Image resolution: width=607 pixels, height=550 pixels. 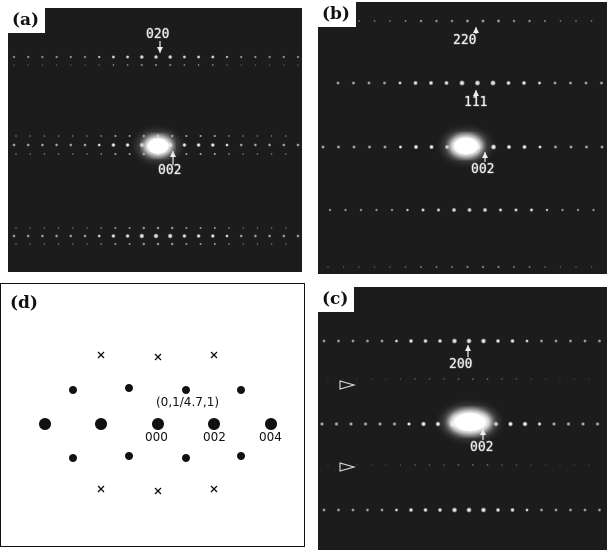 What do you see at coordinates (73, 390) in the screenshot?
I see `lattice-point-small` at bounding box center [73, 390].